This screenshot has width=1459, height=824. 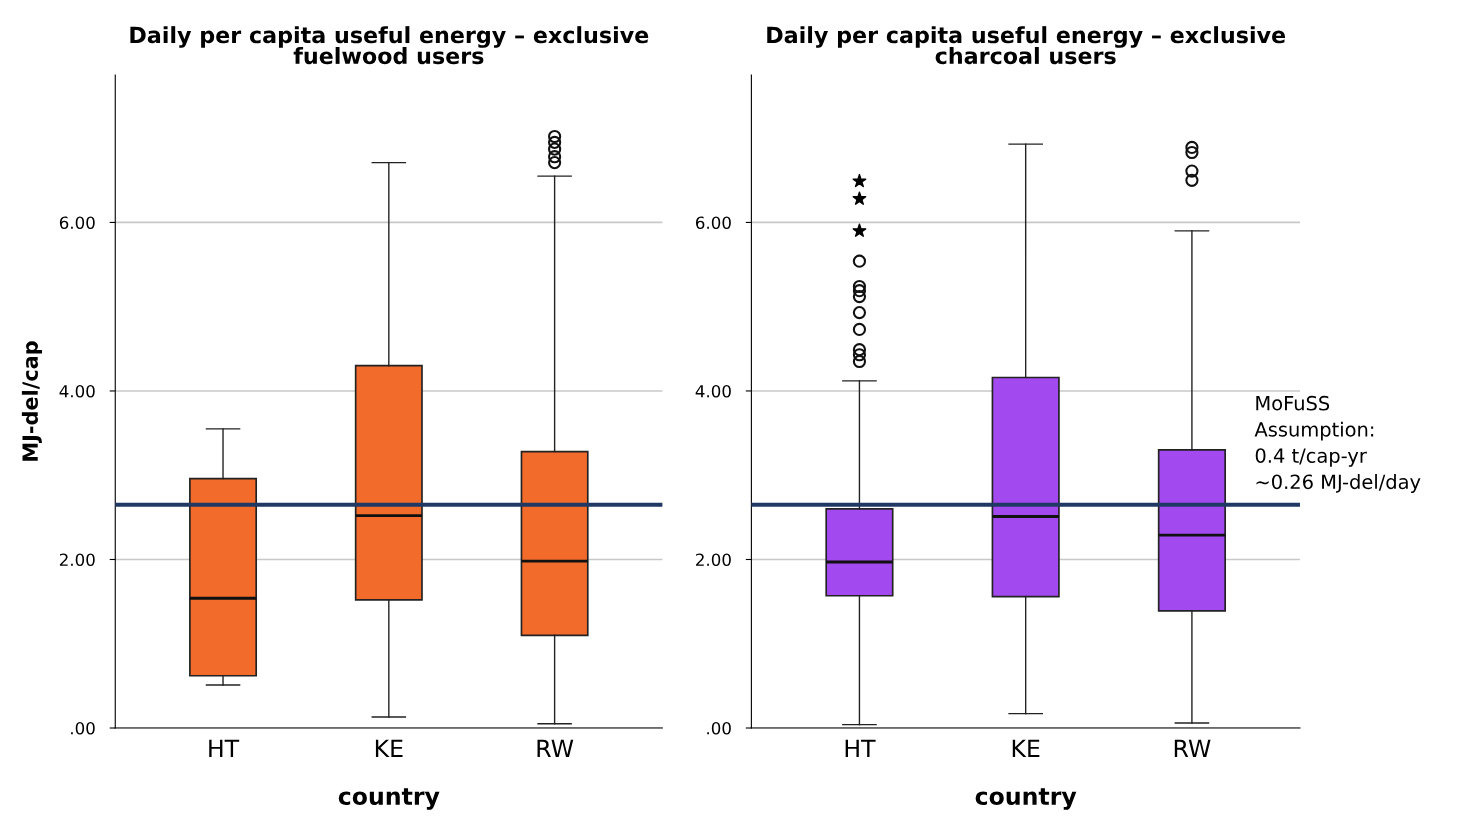 I want to click on y-axis-title: MJ-del/cap, so click(x=32, y=401).